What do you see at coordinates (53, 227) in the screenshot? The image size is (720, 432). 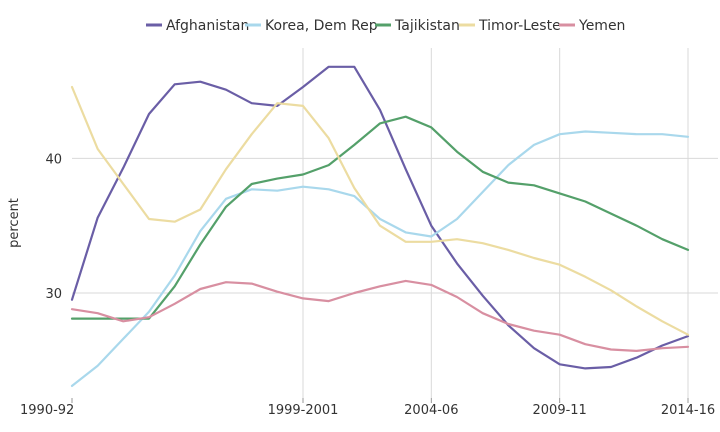 I see `y-axis: 30 40` at bounding box center [53, 227].